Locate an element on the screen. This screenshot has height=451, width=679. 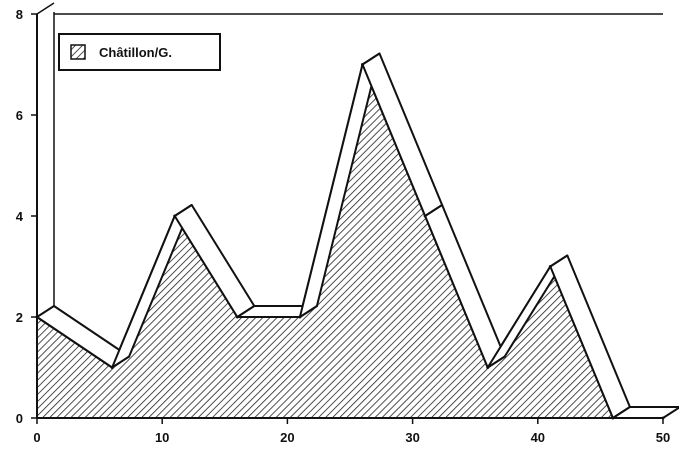
x-tick-label-30: 30 is located at coordinates (412, 437).